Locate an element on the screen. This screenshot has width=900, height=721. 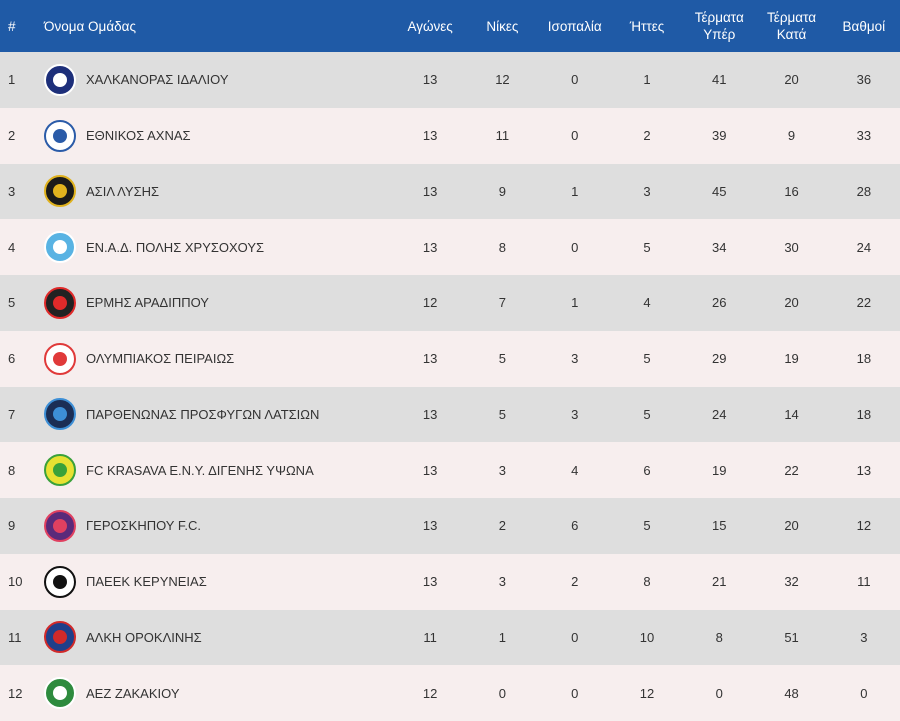
wins-cell: 1 is located at coordinates (502, 637).